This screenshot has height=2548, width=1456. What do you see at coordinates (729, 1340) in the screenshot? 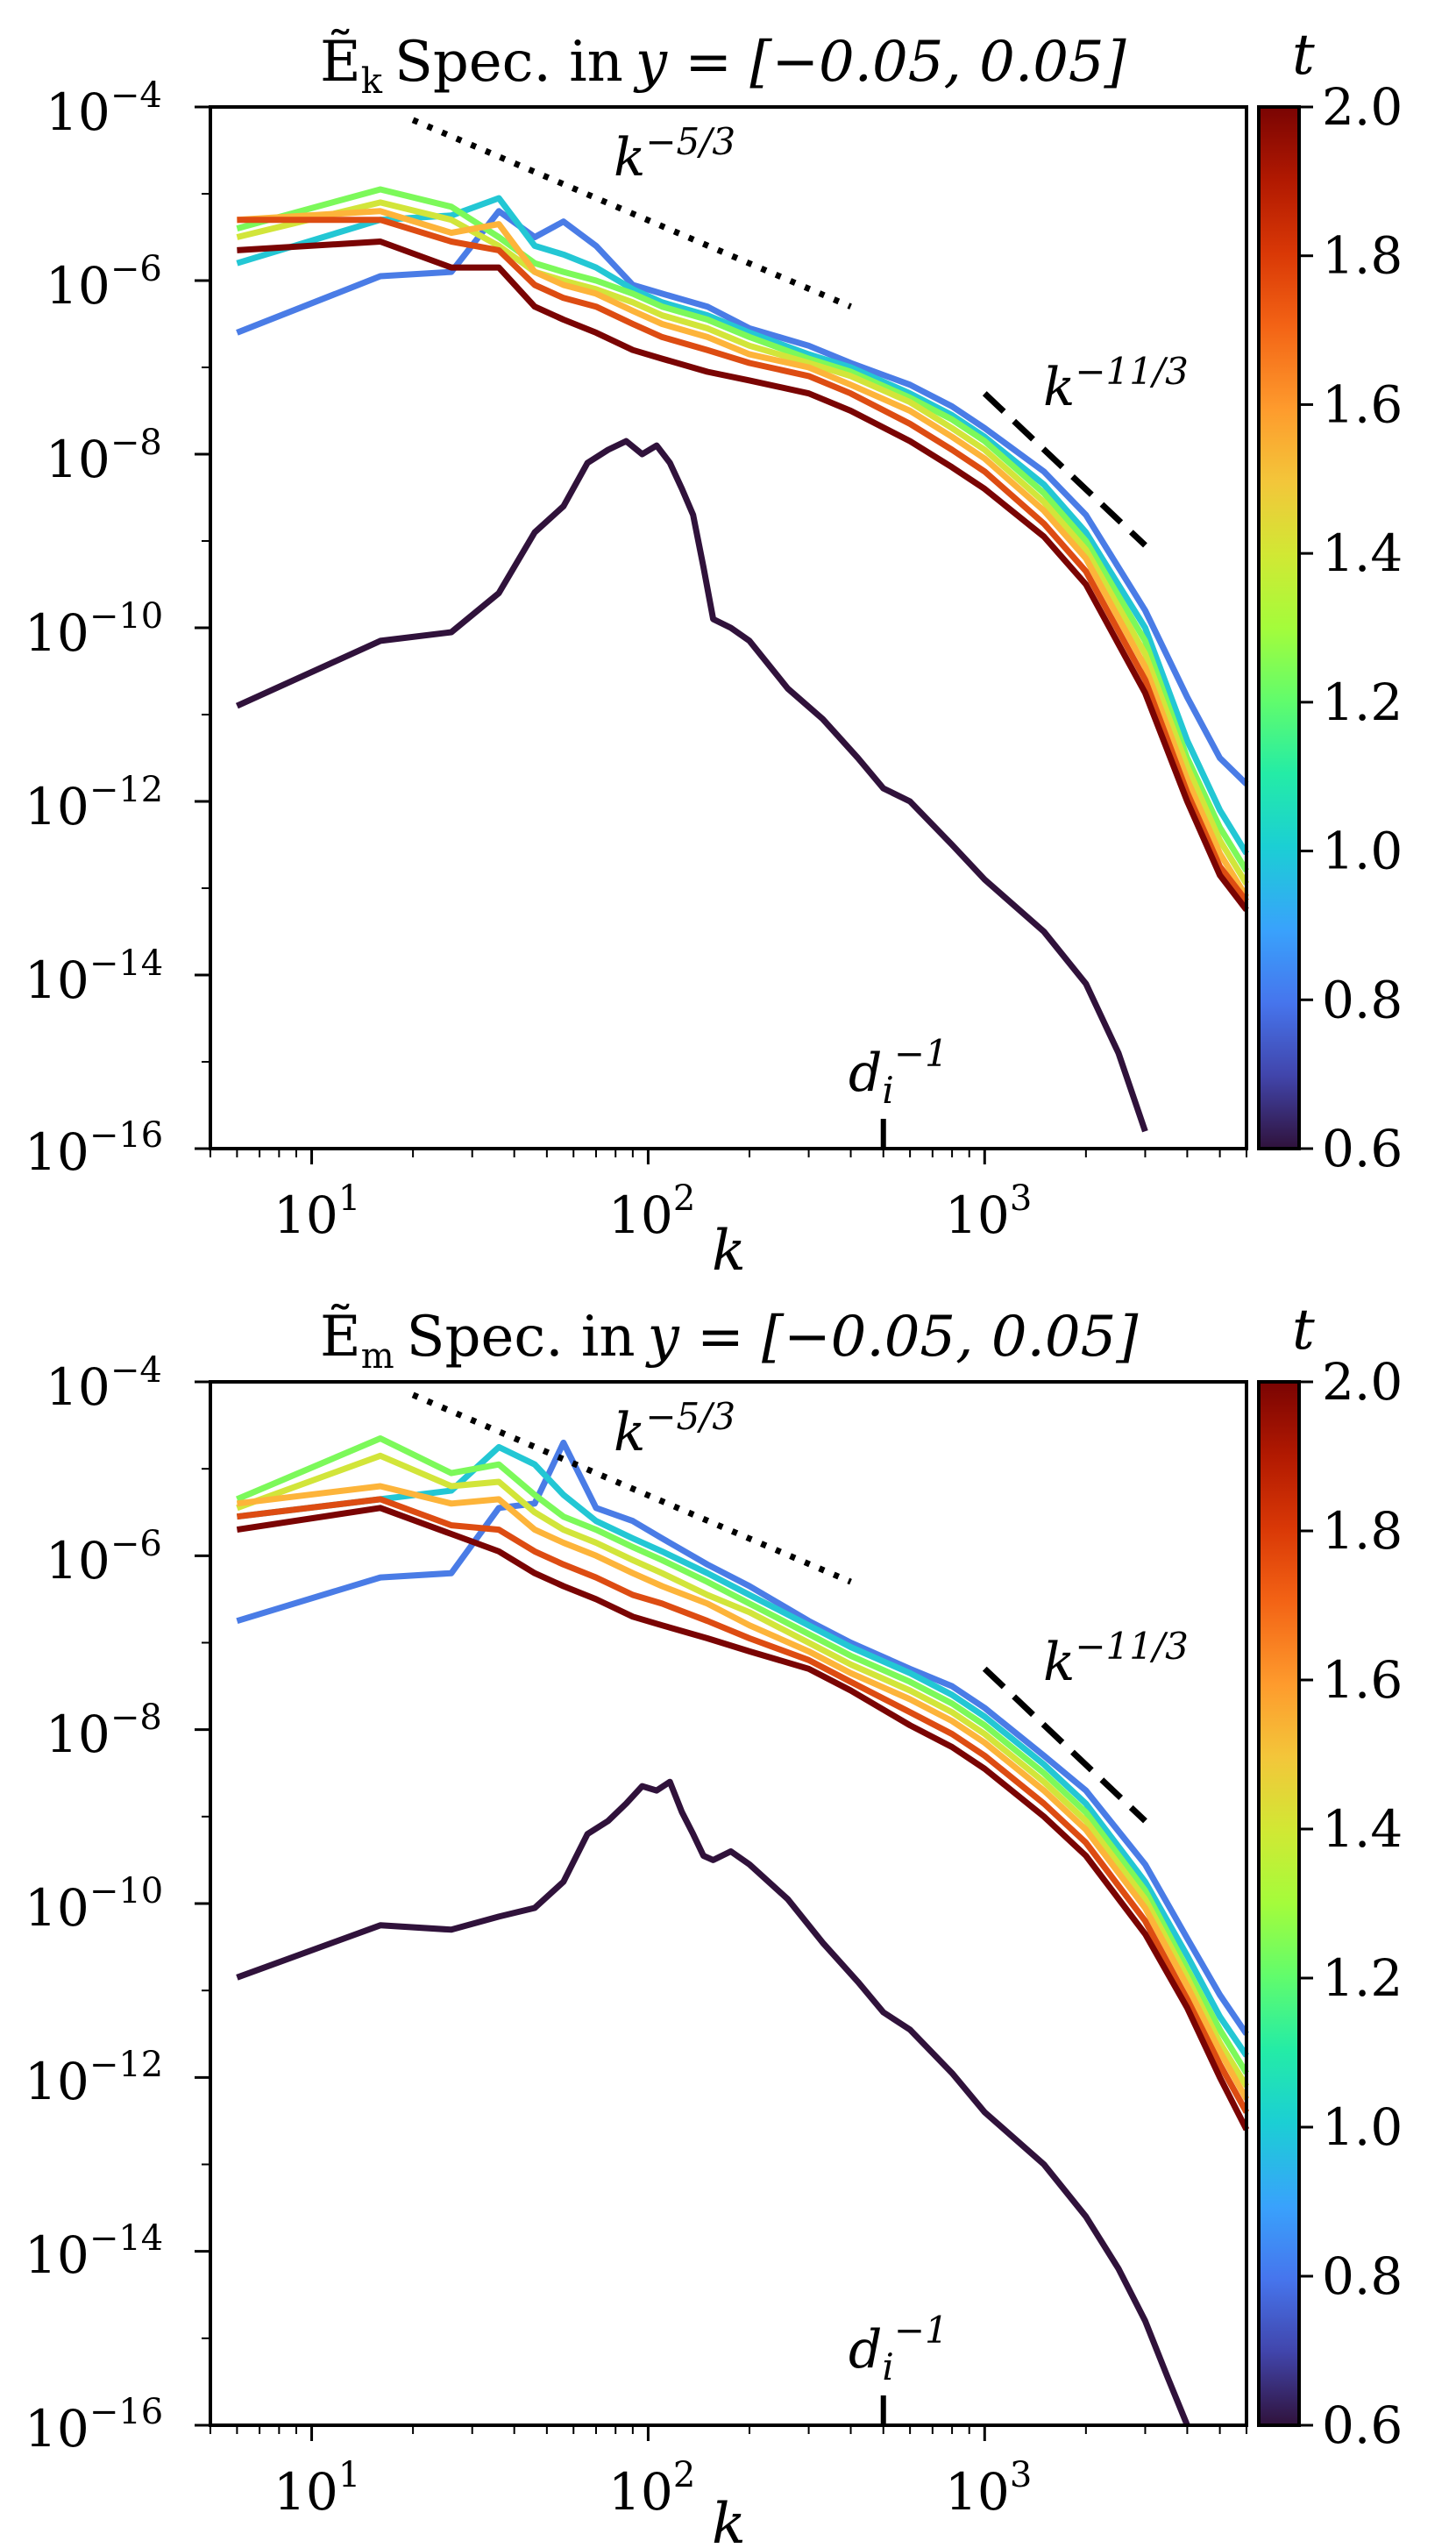
I see `panel-title: Ẽm Spec. in y = [−0.05, 0.05]` at bounding box center [729, 1340].